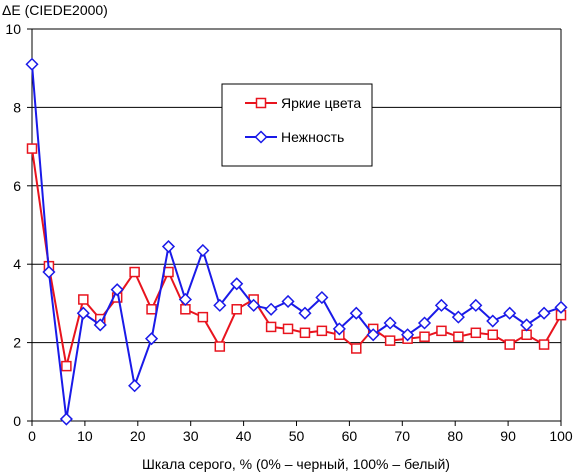  What do you see at coordinates (138, 436) in the screenshot?
I see `x-tick-label: 20` at bounding box center [138, 436].